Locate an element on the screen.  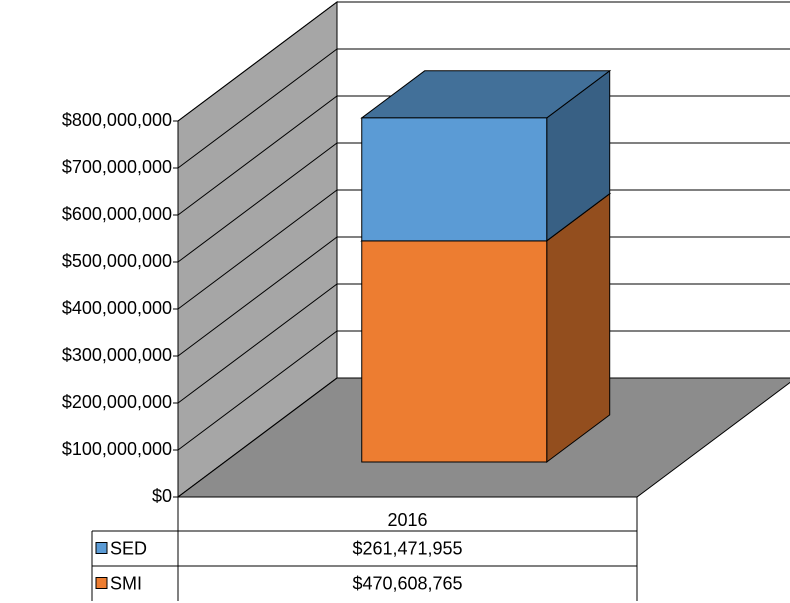
y-tick-label: $100,000,000 is located at coordinates (117, 449).